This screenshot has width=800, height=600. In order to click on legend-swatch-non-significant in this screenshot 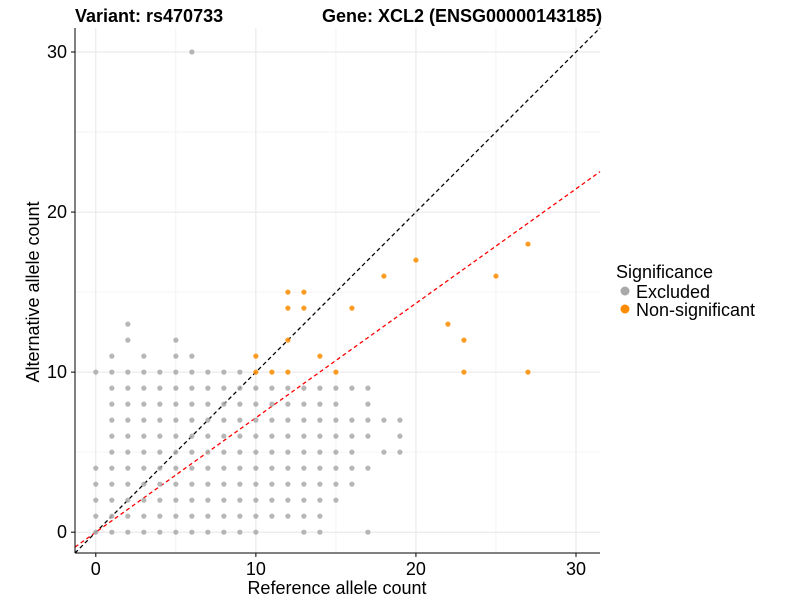, I will do `click(625, 309)`.